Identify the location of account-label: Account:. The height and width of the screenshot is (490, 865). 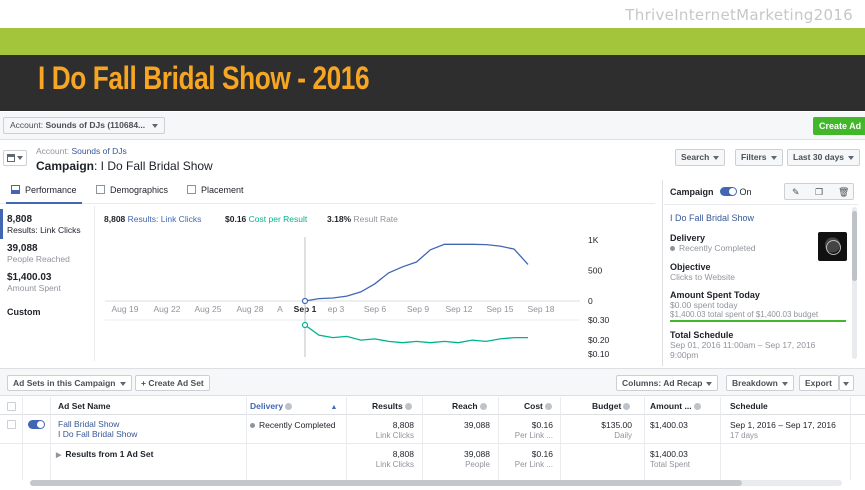
(27, 125).